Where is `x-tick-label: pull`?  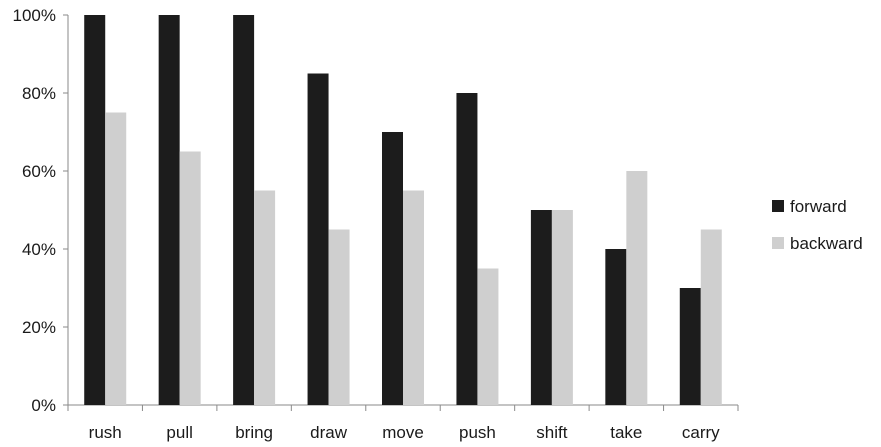
x-tick-label: pull is located at coordinates (179, 432).